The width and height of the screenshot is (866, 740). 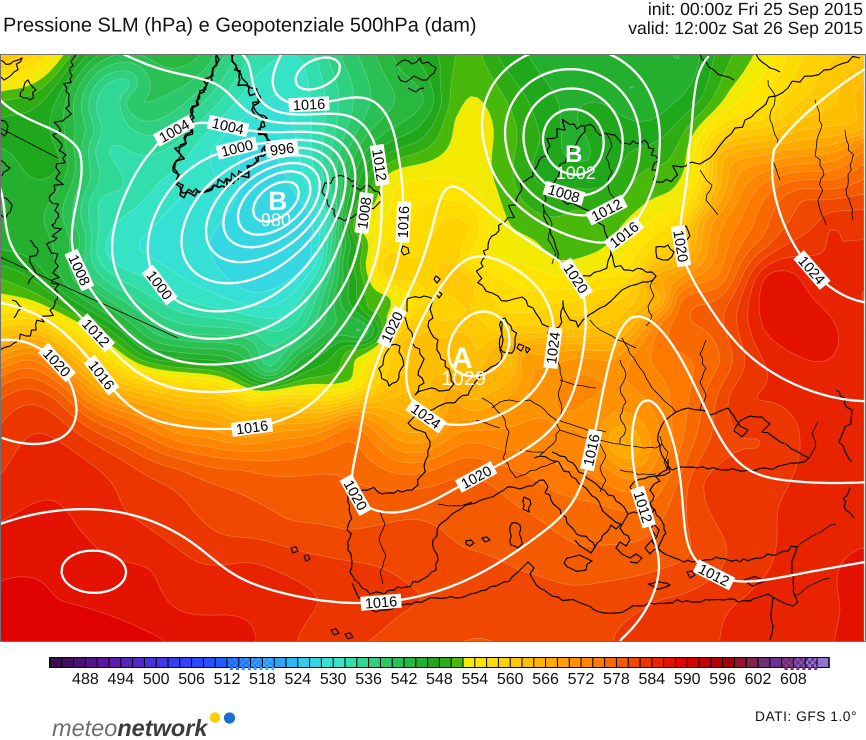 I want to click on svg-text: 596, so click(x=722, y=679).